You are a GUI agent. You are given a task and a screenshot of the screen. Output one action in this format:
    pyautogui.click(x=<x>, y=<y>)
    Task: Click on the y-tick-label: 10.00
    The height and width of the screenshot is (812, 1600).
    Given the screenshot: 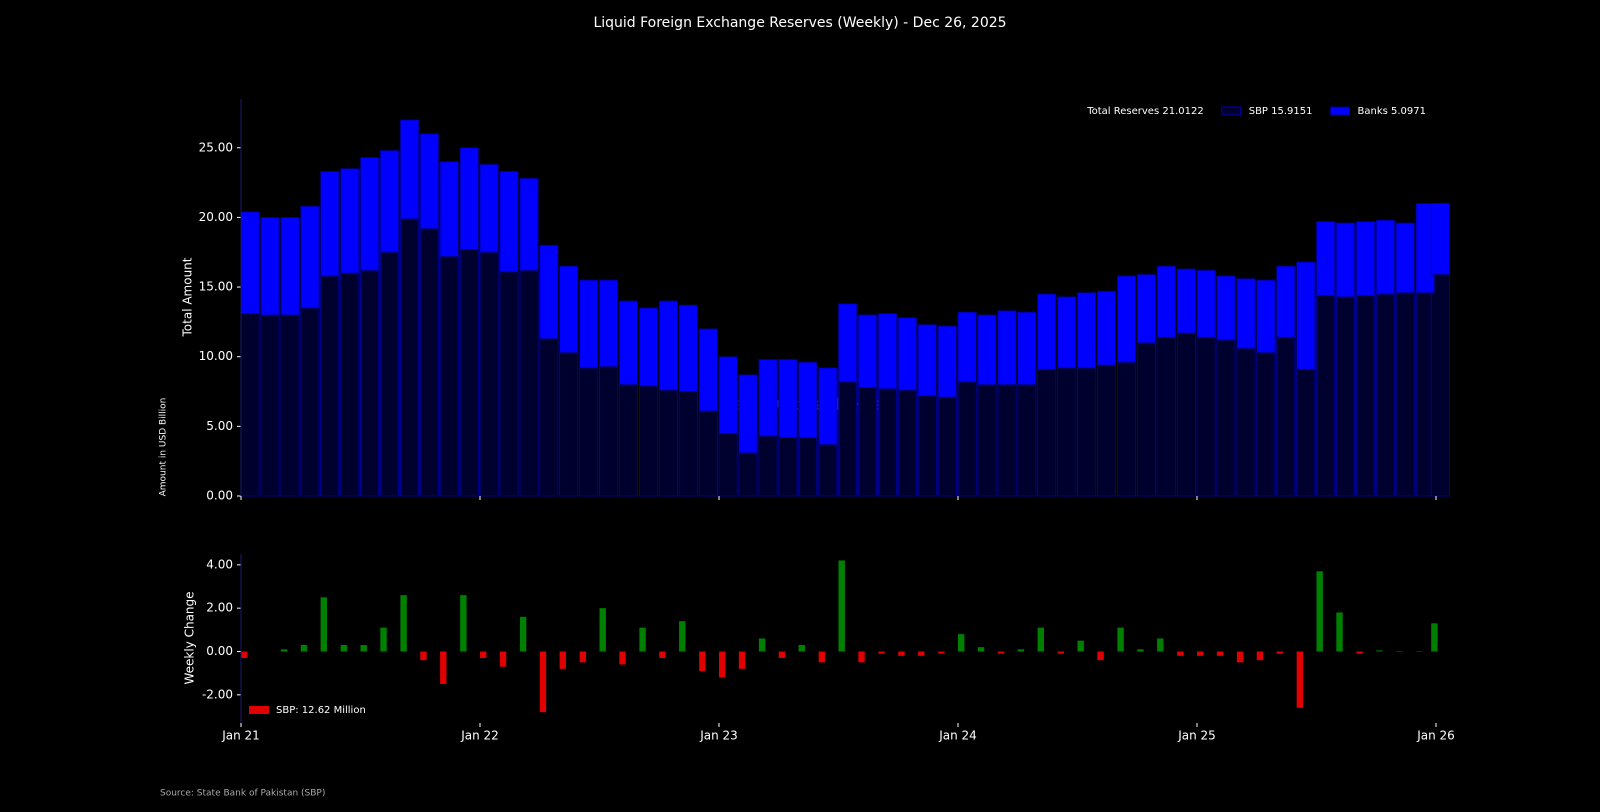 What is the action you would take?
    pyautogui.click(x=216, y=356)
    